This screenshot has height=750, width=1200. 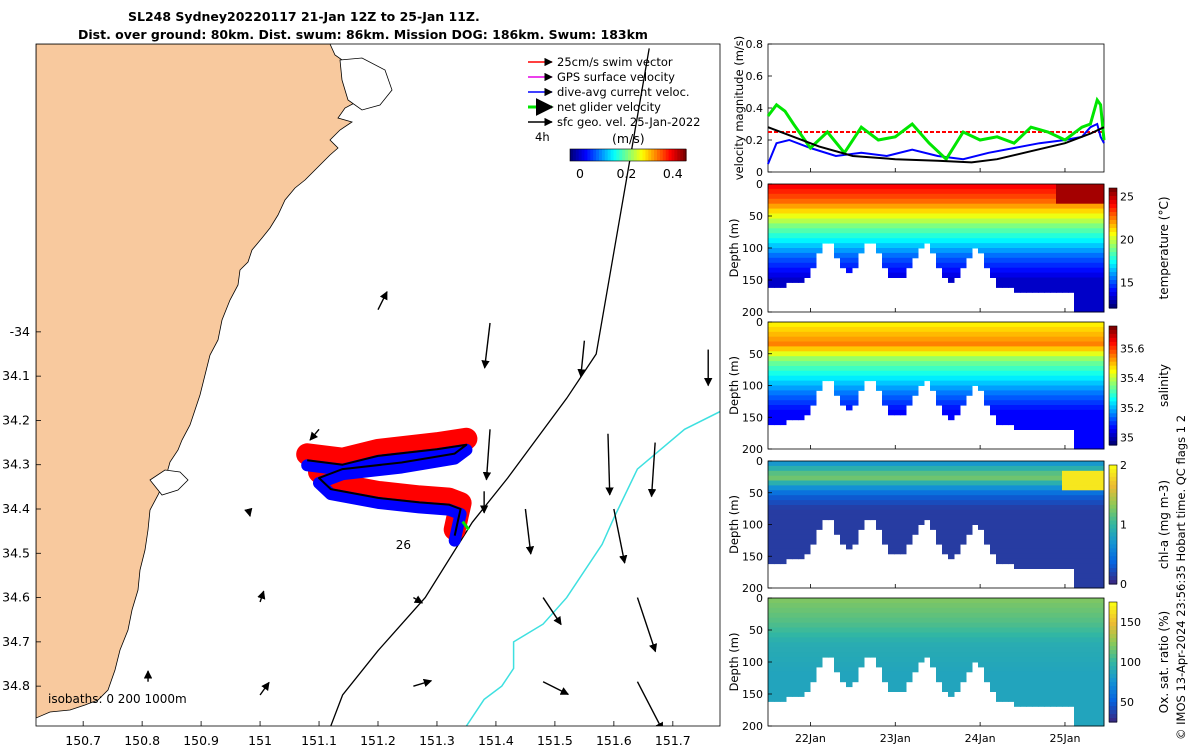 What do you see at coordinates (16, 375) in the screenshot?
I see `map-y-tick-label: 34.1` at bounding box center [16, 375].